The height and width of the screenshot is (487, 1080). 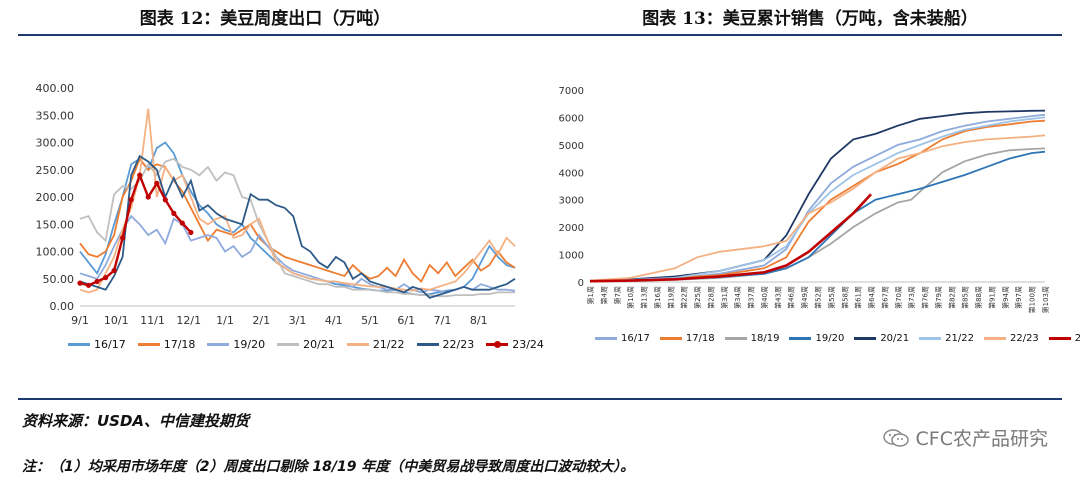 I want to click on x-tick-label: 第13周, so click(x=644, y=297).